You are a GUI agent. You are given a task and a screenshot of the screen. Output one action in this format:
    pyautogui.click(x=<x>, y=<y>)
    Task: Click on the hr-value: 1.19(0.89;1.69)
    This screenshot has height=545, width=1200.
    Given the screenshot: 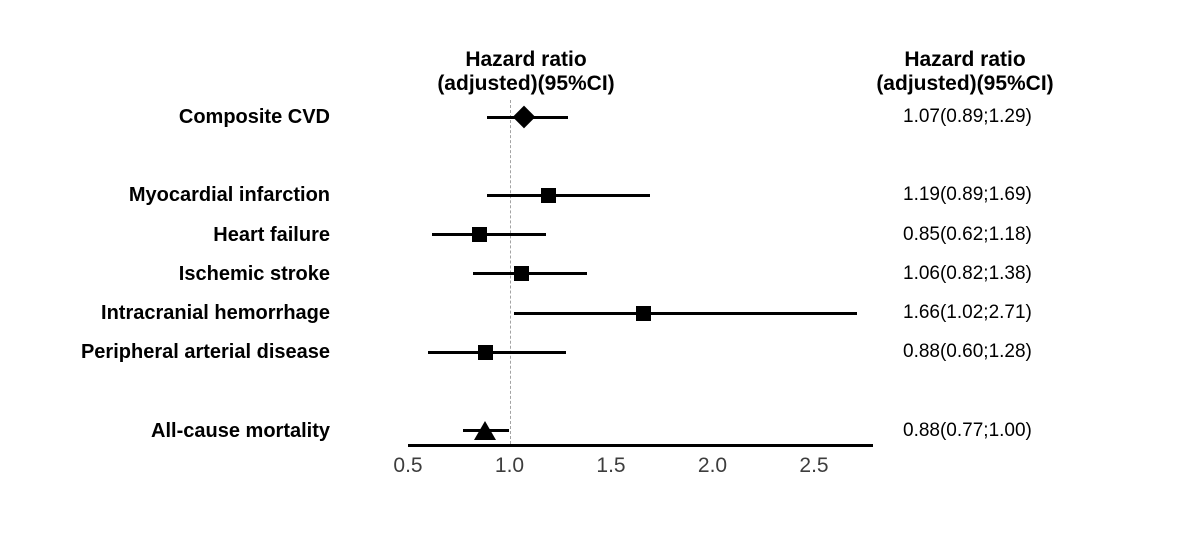 What is the action you would take?
    pyautogui.click(x=967, y=195)
    